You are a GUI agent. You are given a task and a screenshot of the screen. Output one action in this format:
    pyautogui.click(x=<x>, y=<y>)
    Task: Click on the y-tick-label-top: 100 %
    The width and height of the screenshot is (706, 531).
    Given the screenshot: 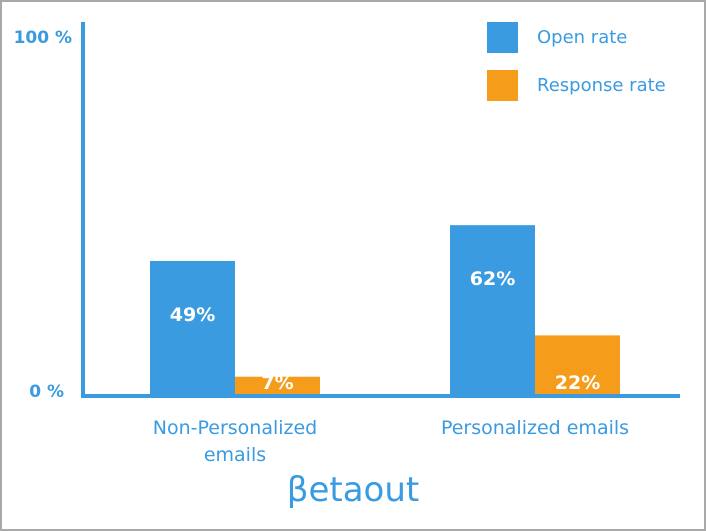 What is the action you would take?
    pyautogui.click(x=43, y=38)
    